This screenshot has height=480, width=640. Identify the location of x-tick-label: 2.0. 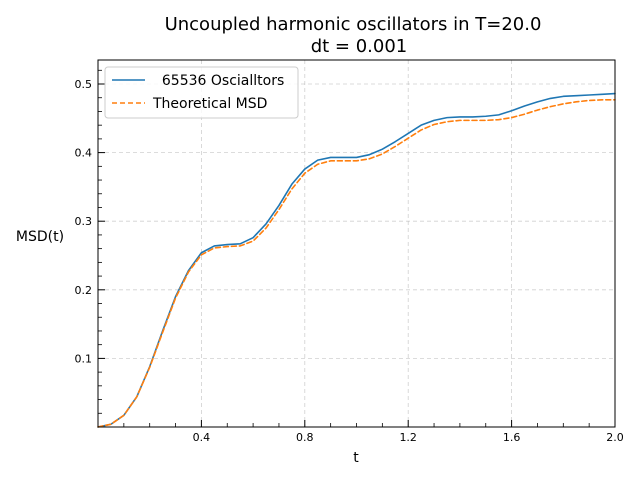
(615, 437).